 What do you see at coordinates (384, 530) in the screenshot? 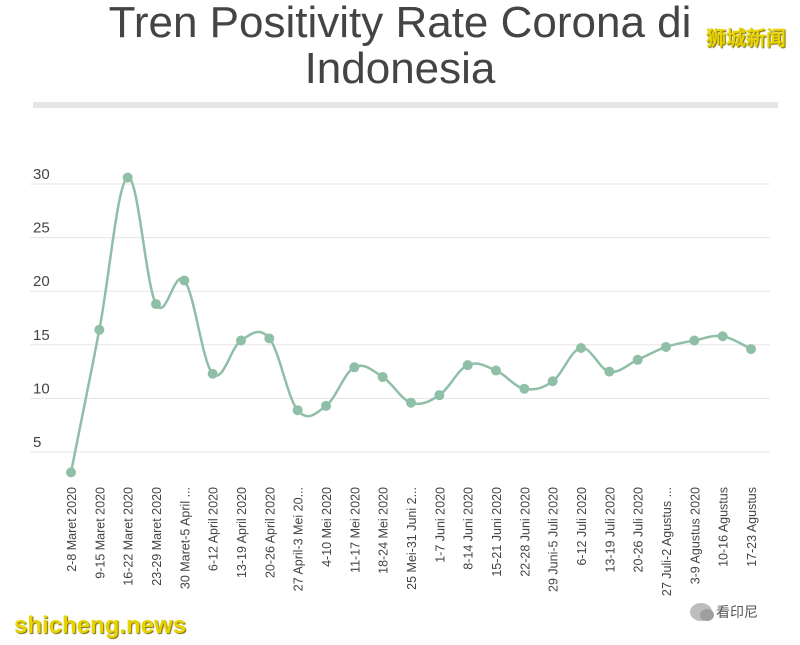
I see `x-tick-label: 18-24 Mei 2020` at bounding box center [384, 530].